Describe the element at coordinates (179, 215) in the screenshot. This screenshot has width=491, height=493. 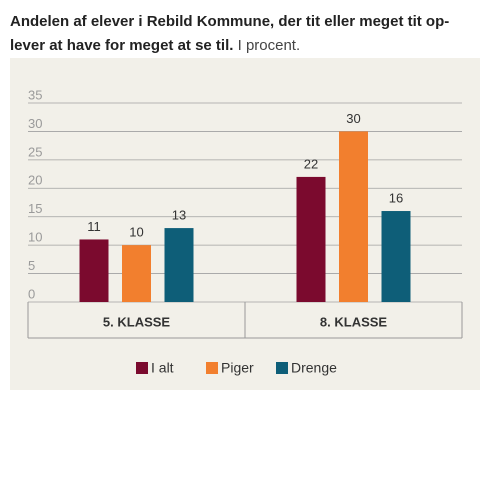
I see `value-label: 13` at that location.